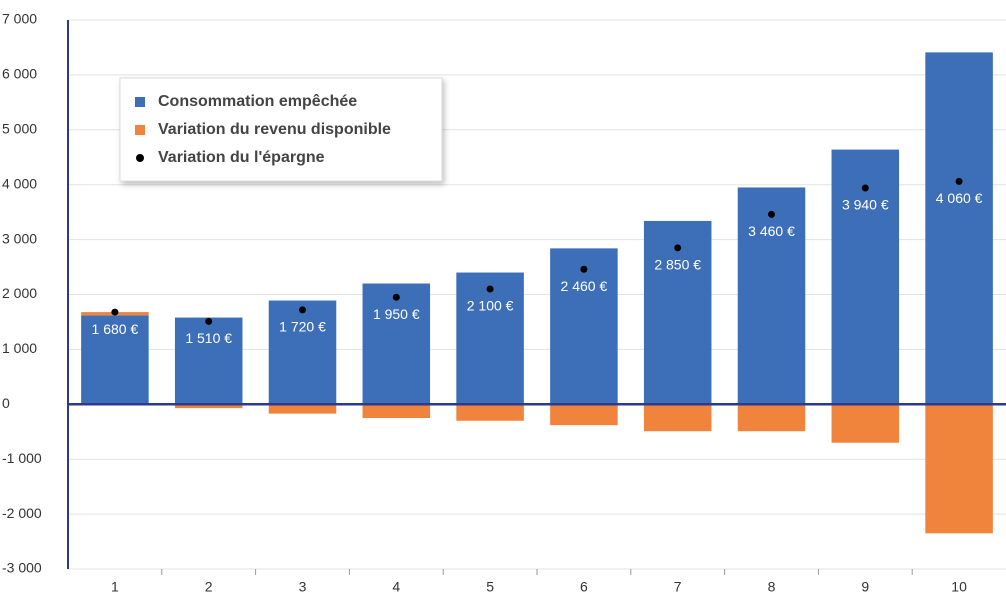 The height and width of the screenshot is (596, 1006). What do you see at coordinates (490, 587) in the screenshot?
I see `x-tick-label: 5` at bounding box center [490, 587].